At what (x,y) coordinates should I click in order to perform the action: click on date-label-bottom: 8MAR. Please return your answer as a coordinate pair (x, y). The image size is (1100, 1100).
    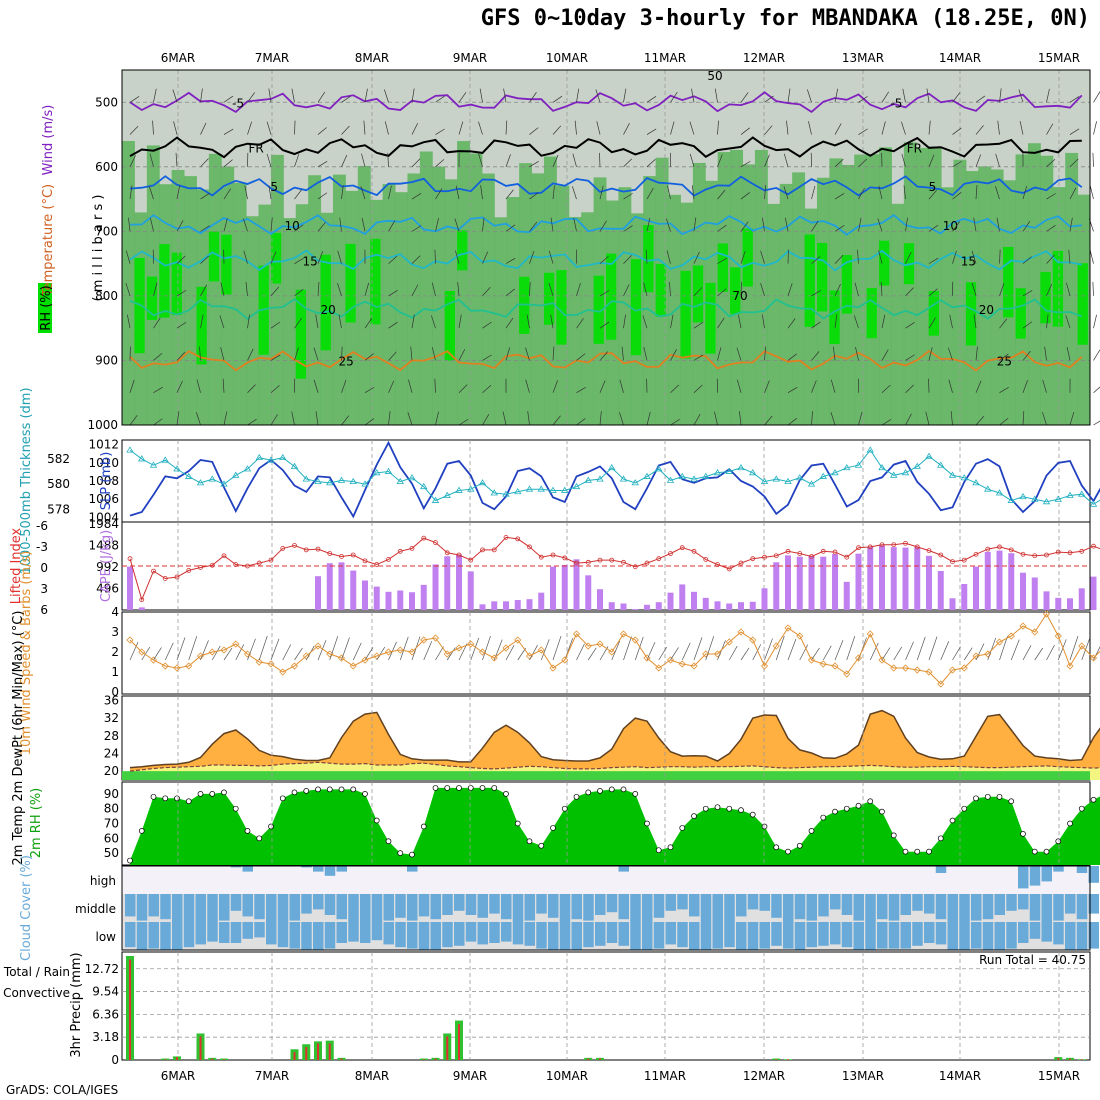
    Looking at the image, I should click on (372, 1076).